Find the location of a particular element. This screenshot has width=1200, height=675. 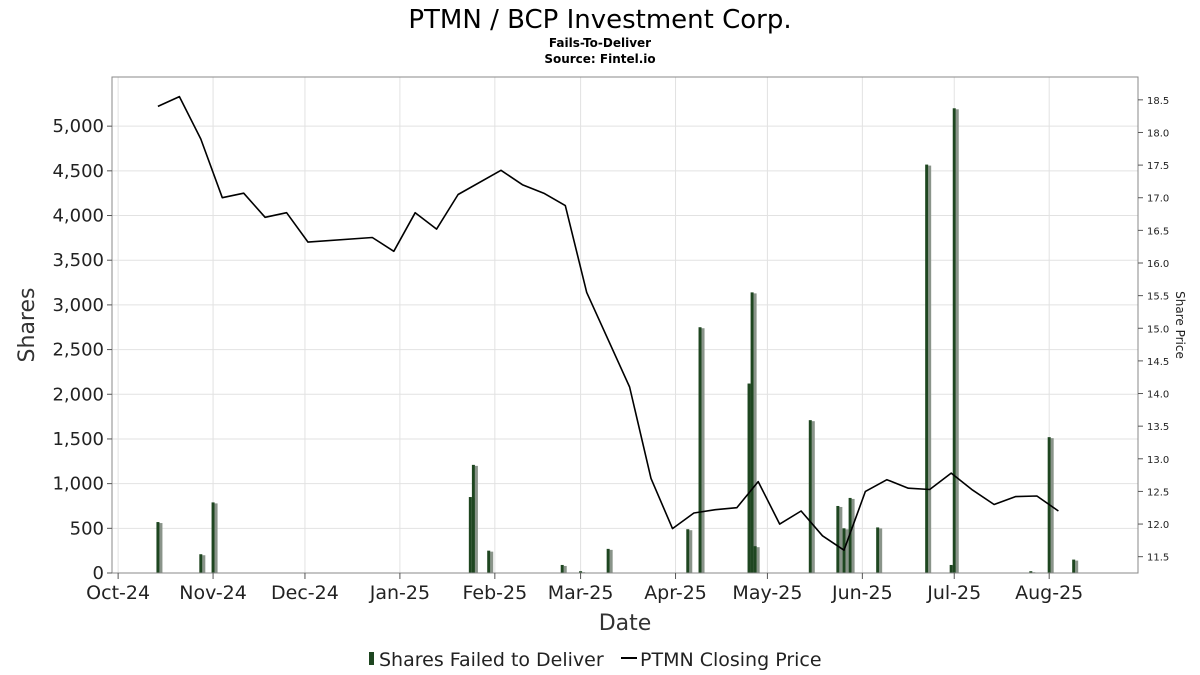

y2-tick-label: 13.0 is located at coordinates (1158, 460).